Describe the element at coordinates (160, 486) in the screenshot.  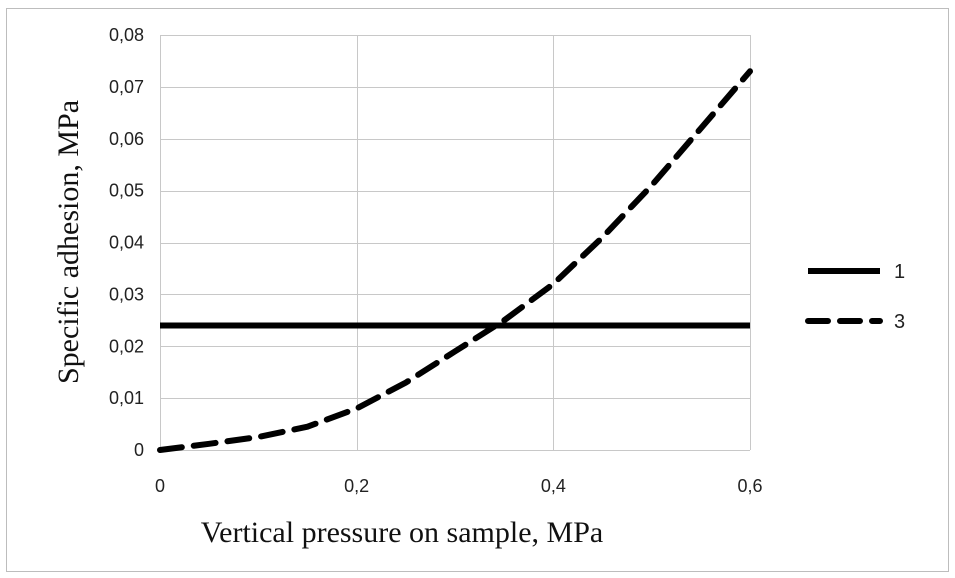
I see `x-tick-label: 0` at that location.